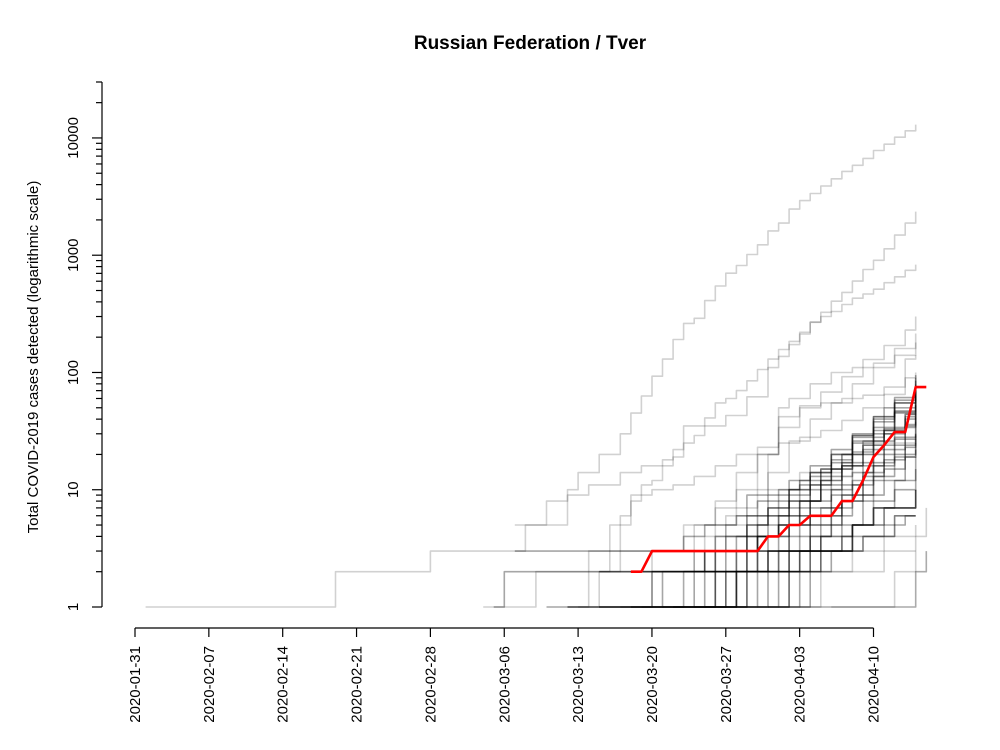  I want to click on chart-title: Russian Federation / Tver, so click(530, 43).